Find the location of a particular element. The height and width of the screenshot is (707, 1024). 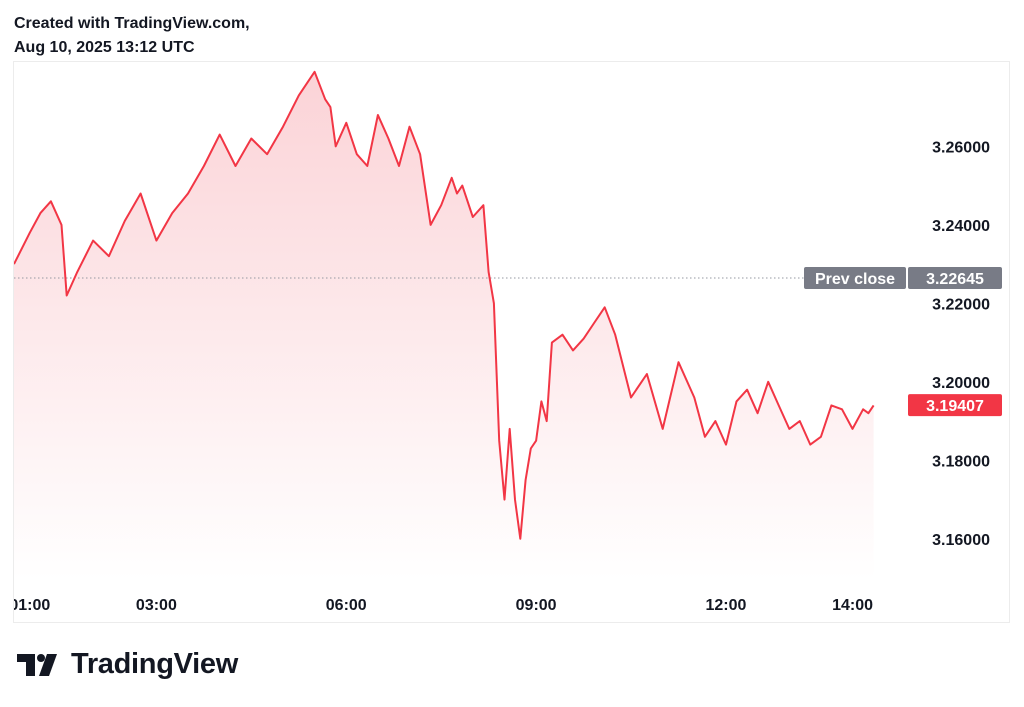

y-tick-label: 3.26000 is located at coordinates (961, 147).